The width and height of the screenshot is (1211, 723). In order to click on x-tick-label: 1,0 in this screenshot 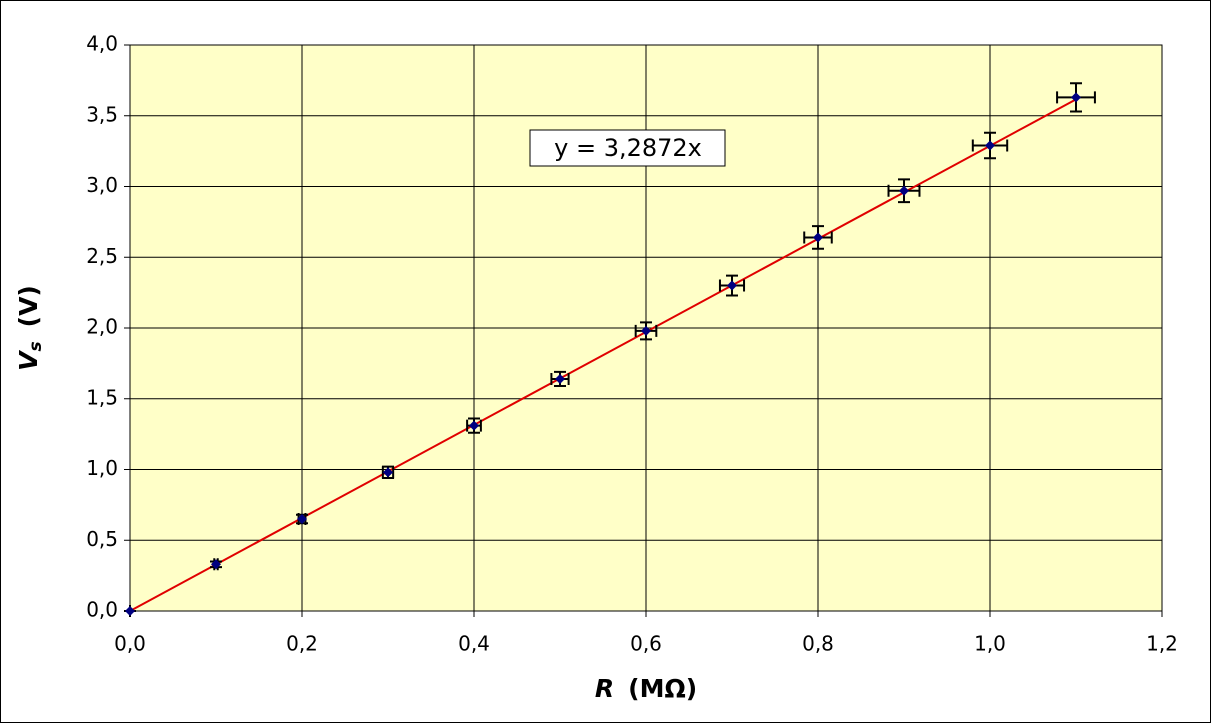, I will do `click(990, 644)`.